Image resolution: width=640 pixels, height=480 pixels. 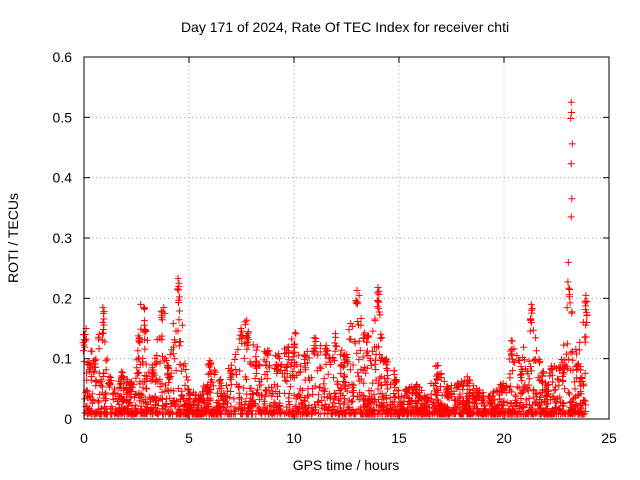 What do you see at coordinates (63, 238) in the screenshot?
I see `y-tick-label: 0.3` at bounding box center [63, 238].